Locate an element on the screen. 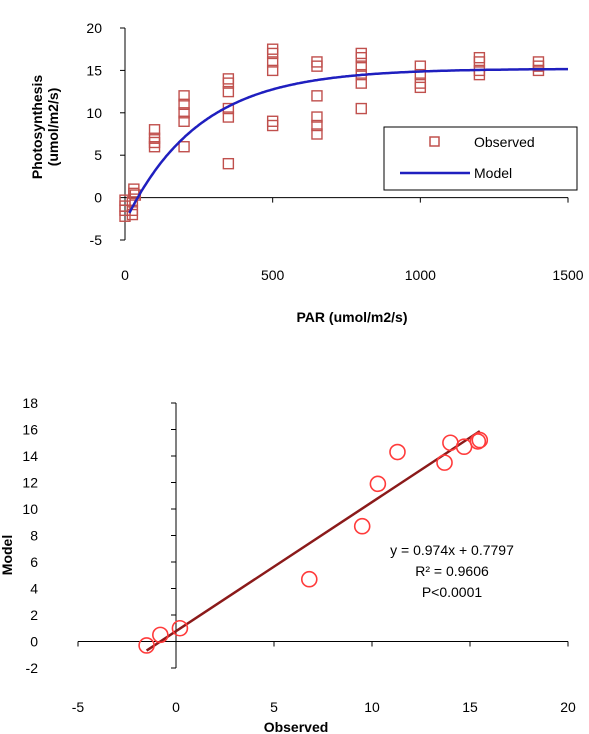  p-value: P<0.0001 is located at coordinates (452, 592).